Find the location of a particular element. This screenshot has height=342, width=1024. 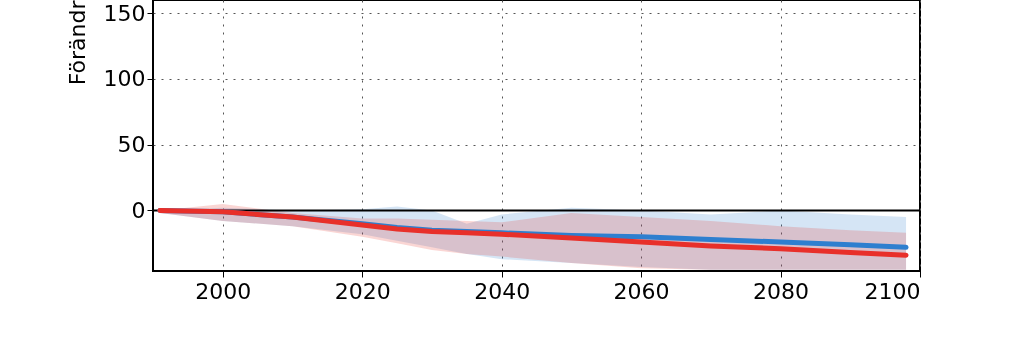

x-tick-label: 2000 is located at coordinates (223, 291).